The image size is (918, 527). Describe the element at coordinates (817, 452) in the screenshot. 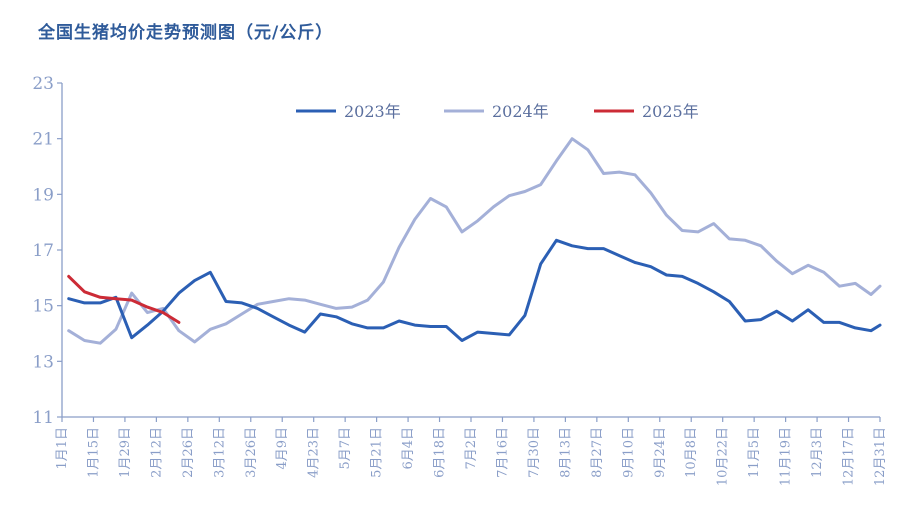

I see `x-tick-label: 12月3日` at that location.